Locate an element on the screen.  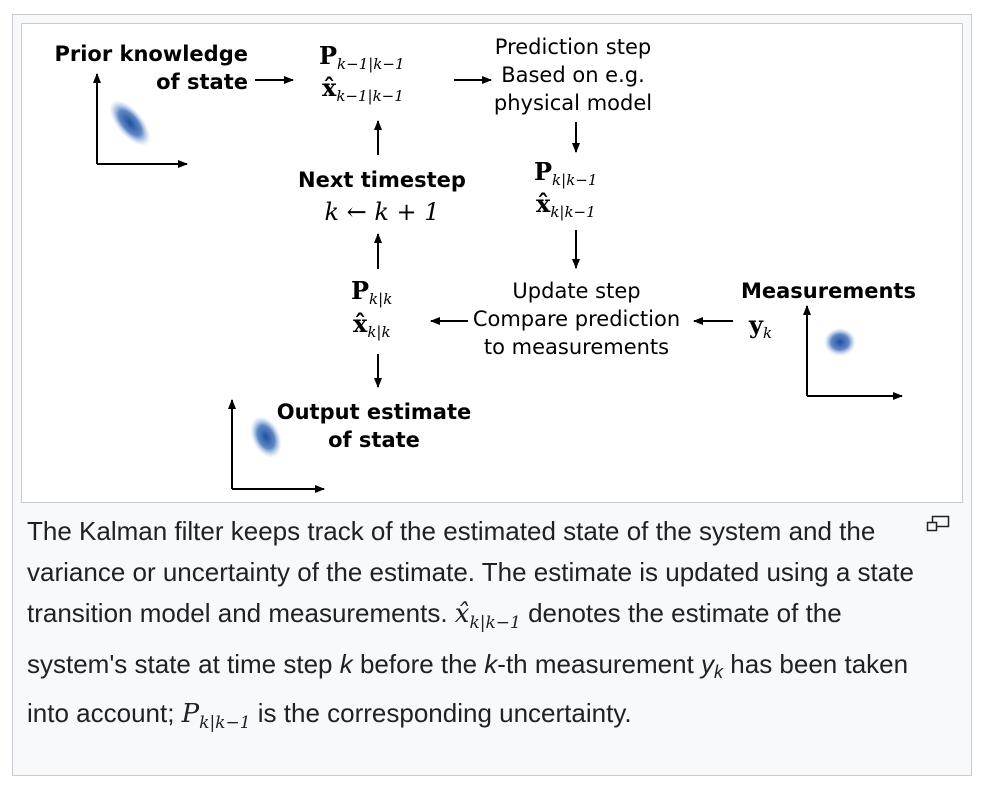
x-update-math: x̂k|k is located at coordinates (372, 325).